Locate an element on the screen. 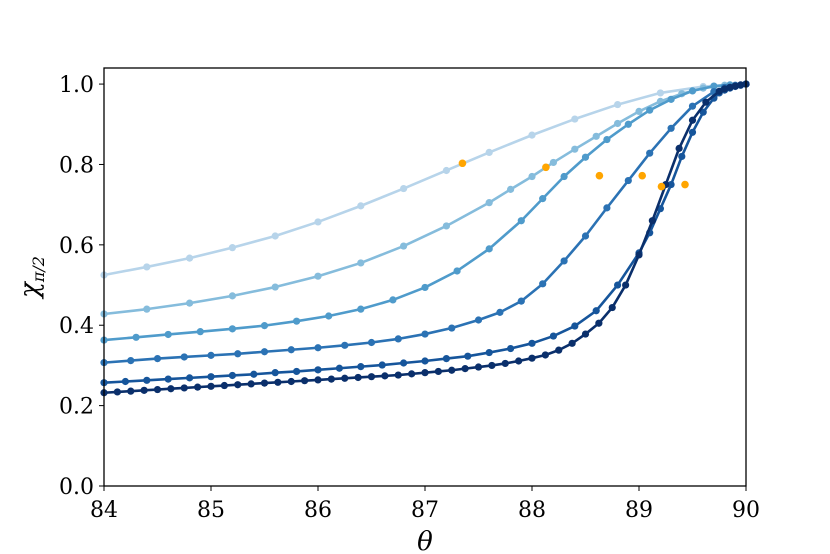 The image size is (830, 554). x-axis-label: θ is located at coordinates (425, 540).